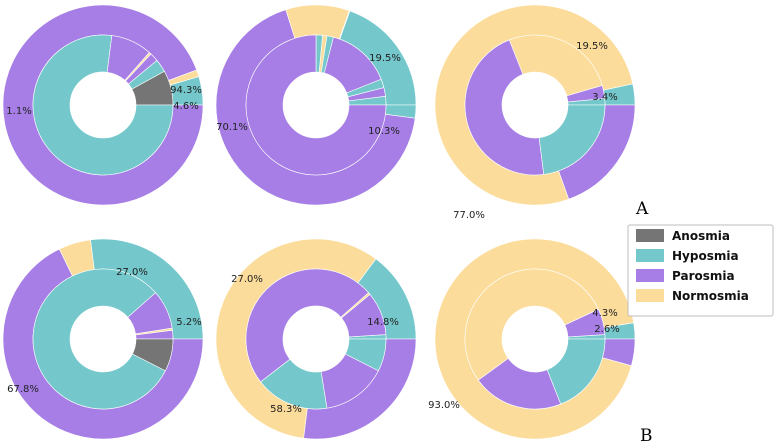 This screenshot has width=777, height=444. I want to click on percentage-label: 70.1%, so click(232, 127).